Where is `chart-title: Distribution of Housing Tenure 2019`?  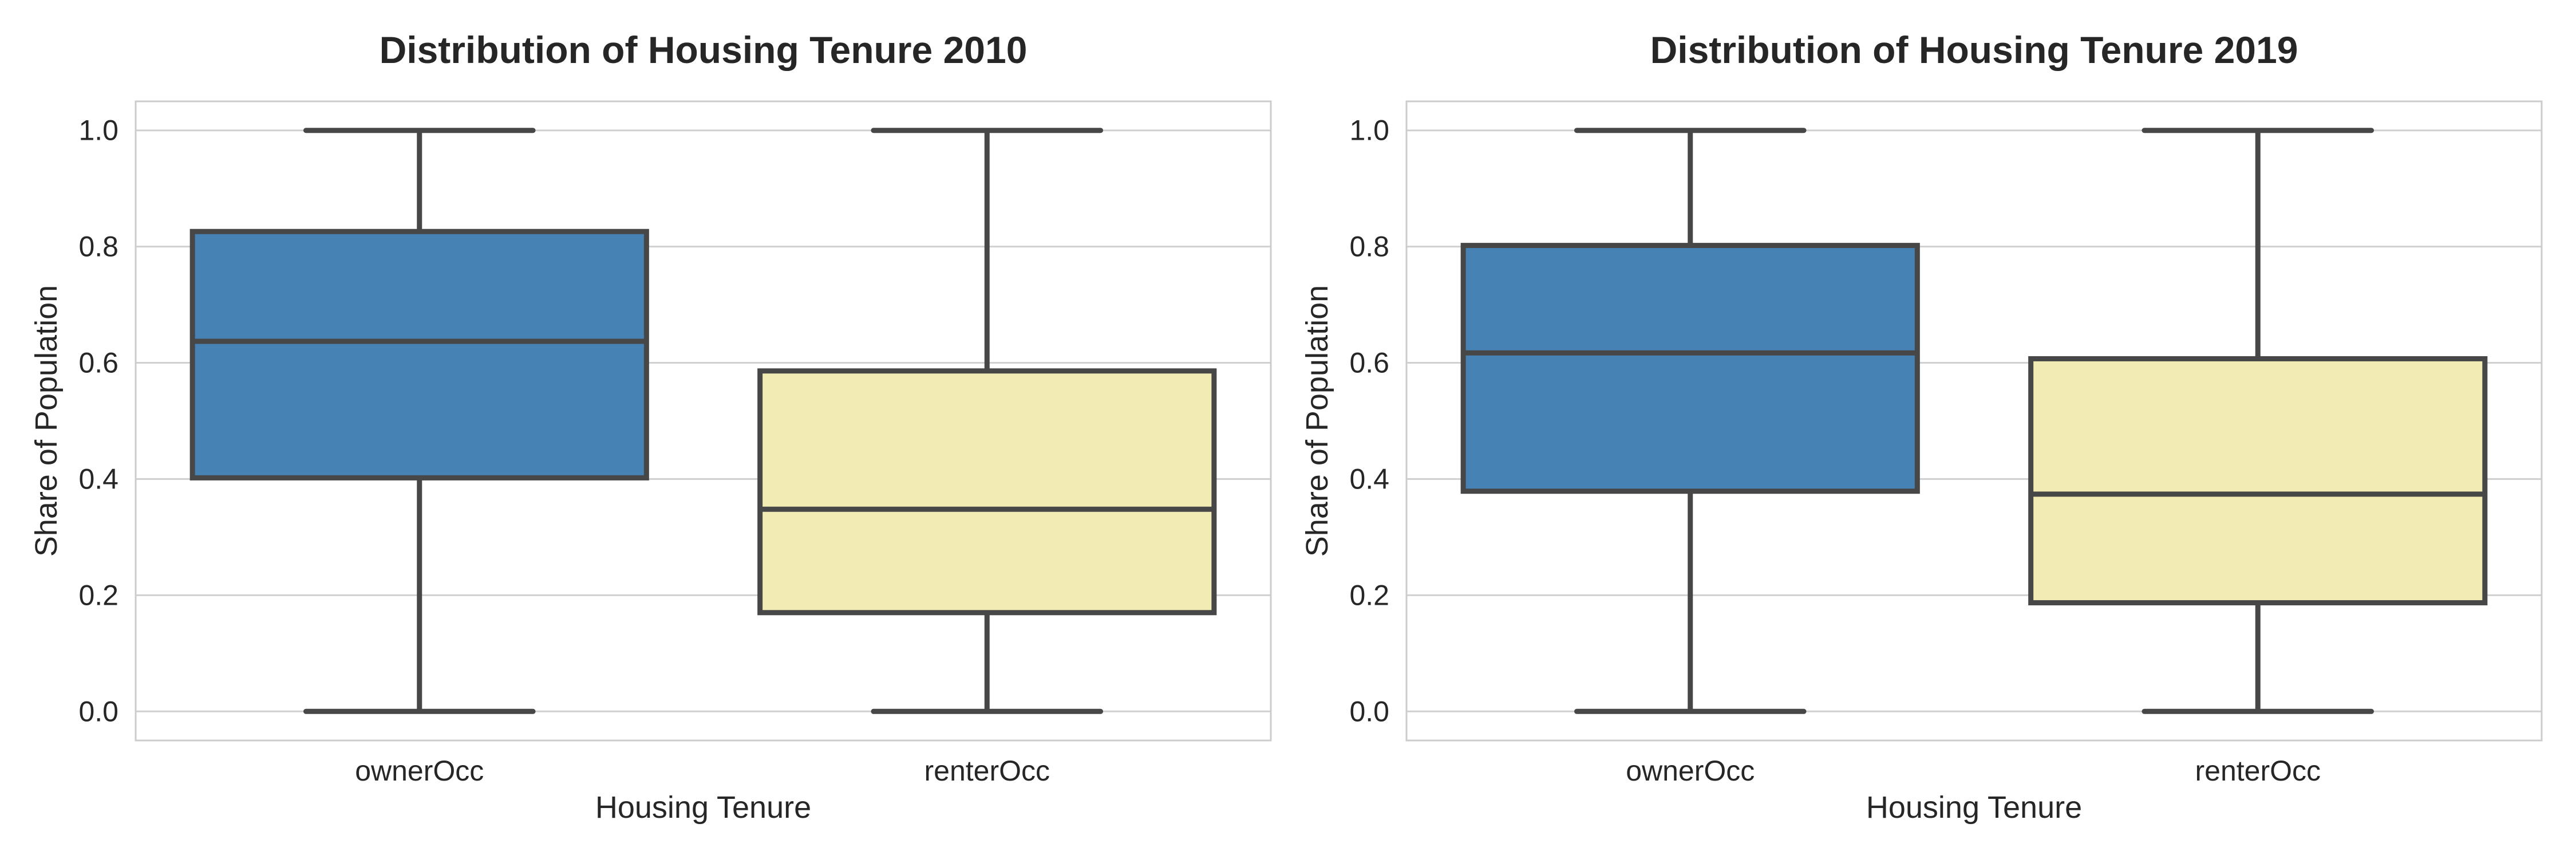 chart-title: Distribution of Housing Tenure 2019 is located at coordinates (1974, 50).